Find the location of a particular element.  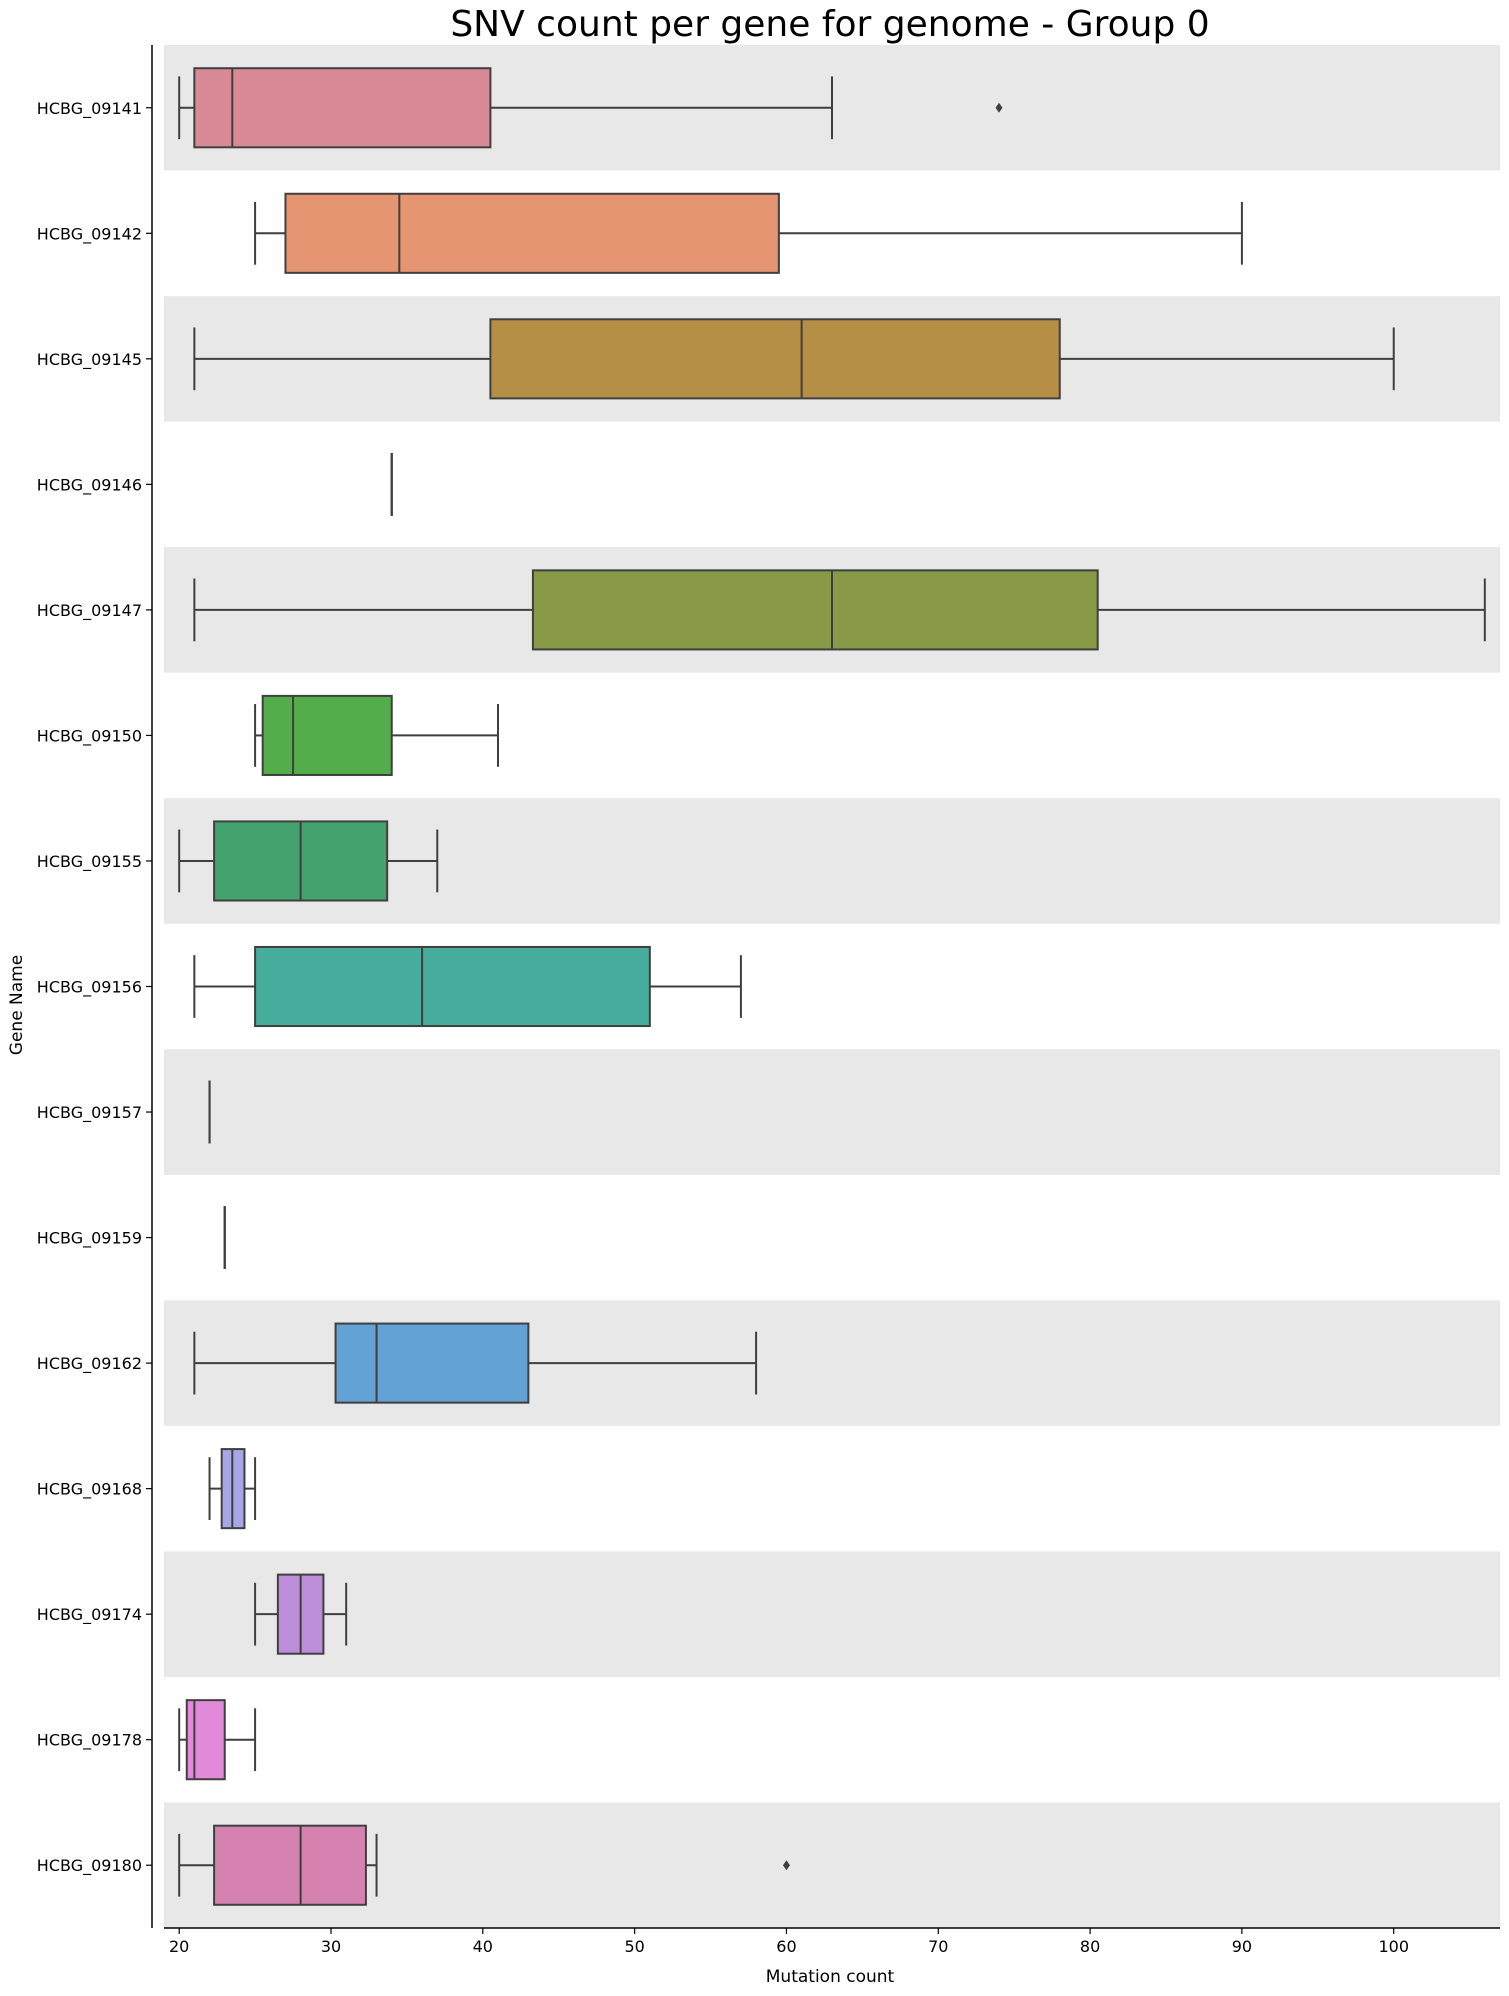

y-tick-label: HCBG_09146 is located at coordinates (89, 485).